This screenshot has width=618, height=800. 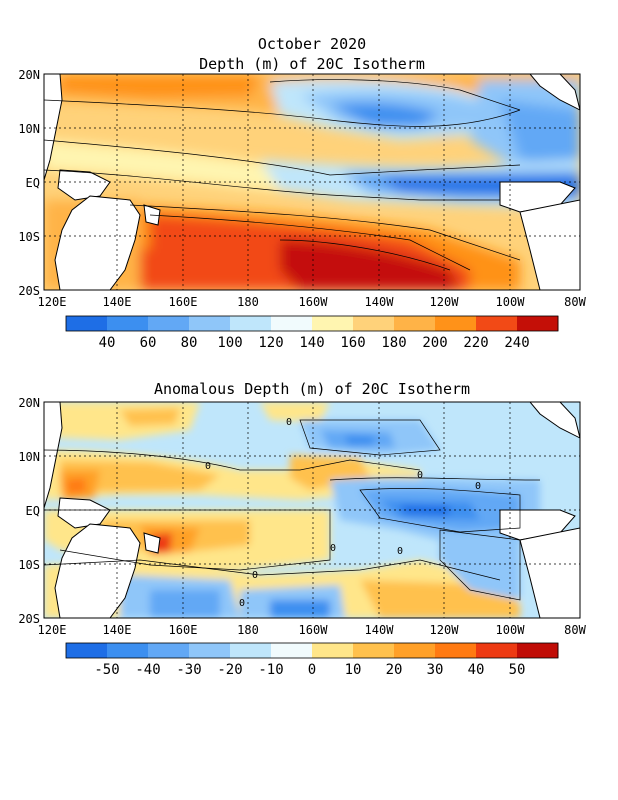 I want to click on chart2-ytick-10S: 10S, so click(x=29, y=565).